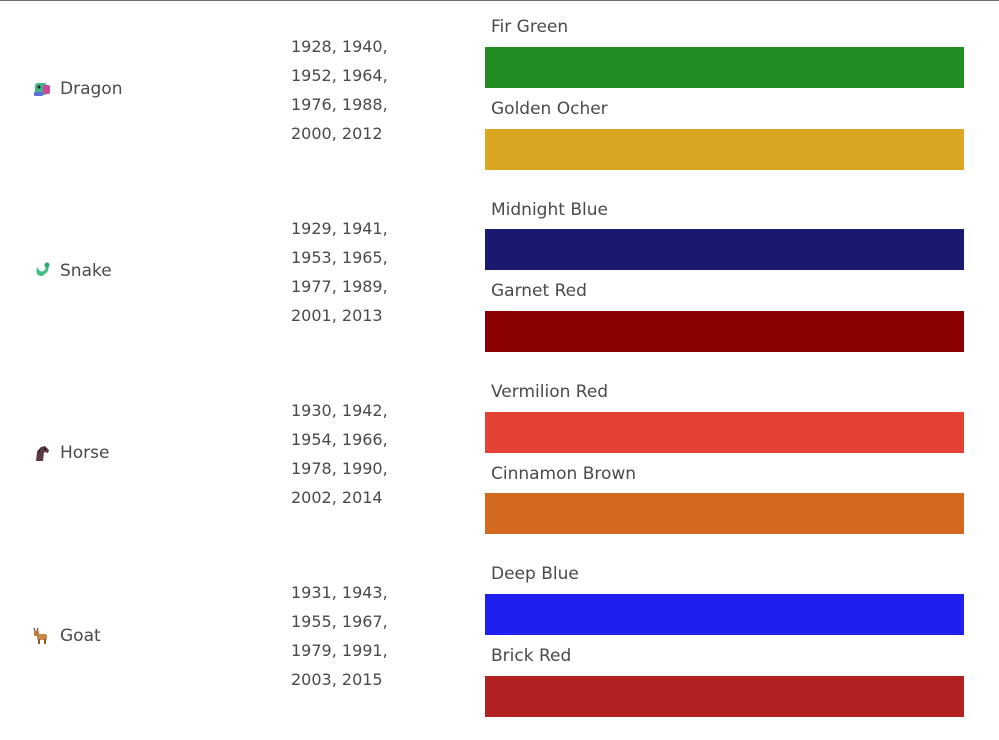 The height and width of the screenshot is (740, 999). I want to click on color-name: Garnet Red, so click(539, 291).